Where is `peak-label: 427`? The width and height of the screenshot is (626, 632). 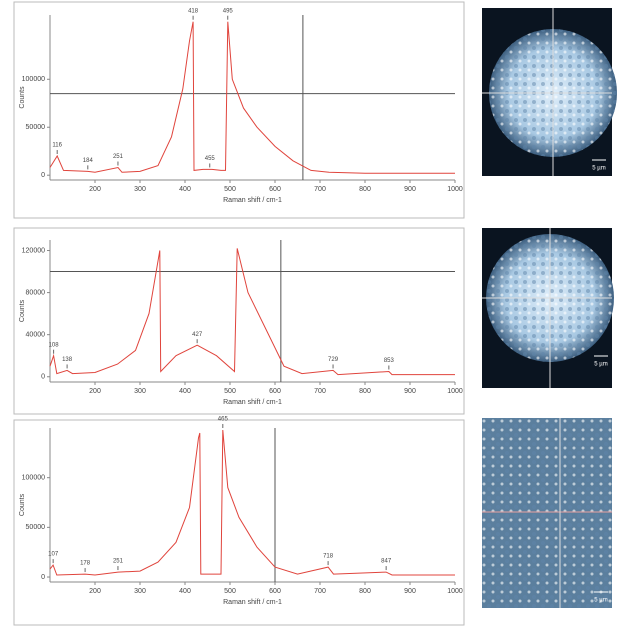
peak-label: 427 is located at coordinates (197, 335).